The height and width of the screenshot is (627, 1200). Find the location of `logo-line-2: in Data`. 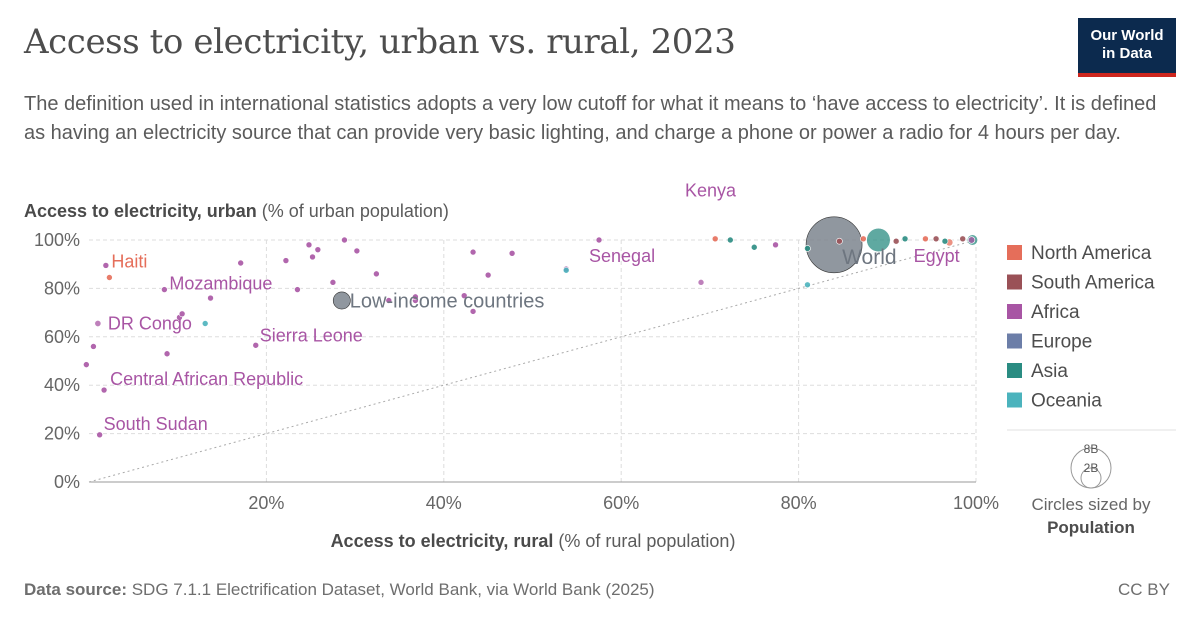

logo-line-2: in Data is located at coordinates (1126, 53).